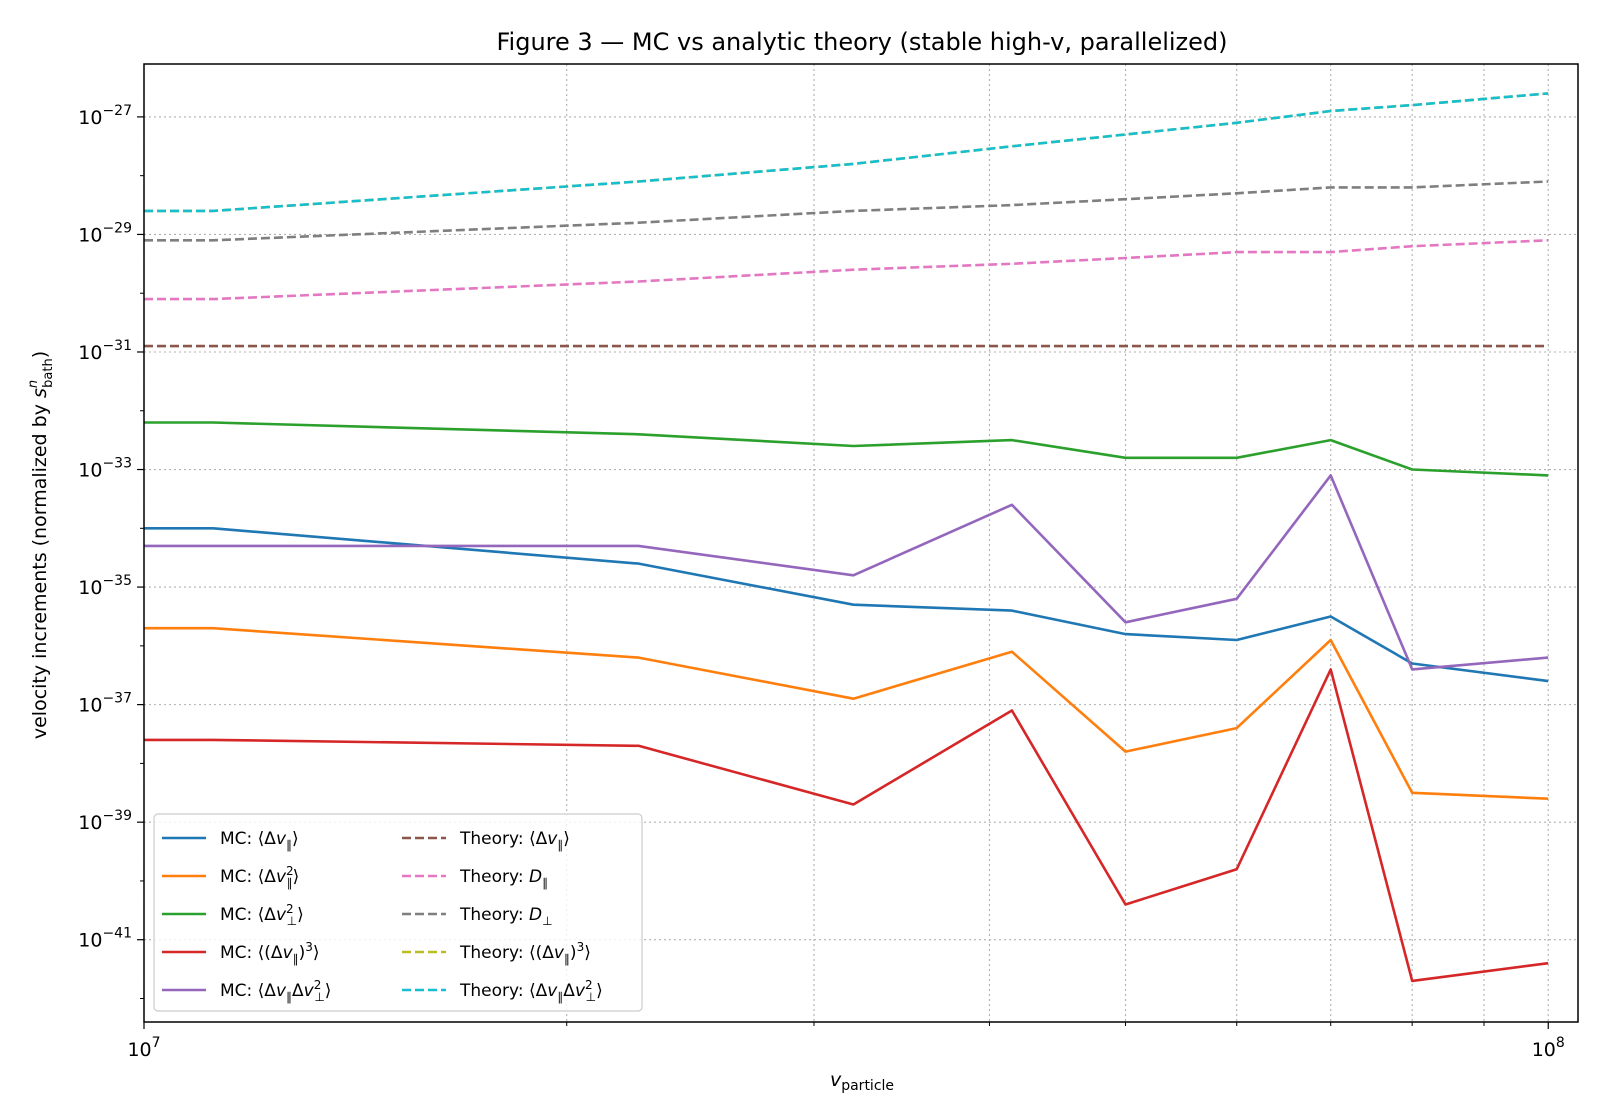  What do you see at coordinates (270, 953) in the screenshot?
I see `legend-entry-label: MC: ⟨(Δv∥)3⟩` at bounding box center [270, 953].